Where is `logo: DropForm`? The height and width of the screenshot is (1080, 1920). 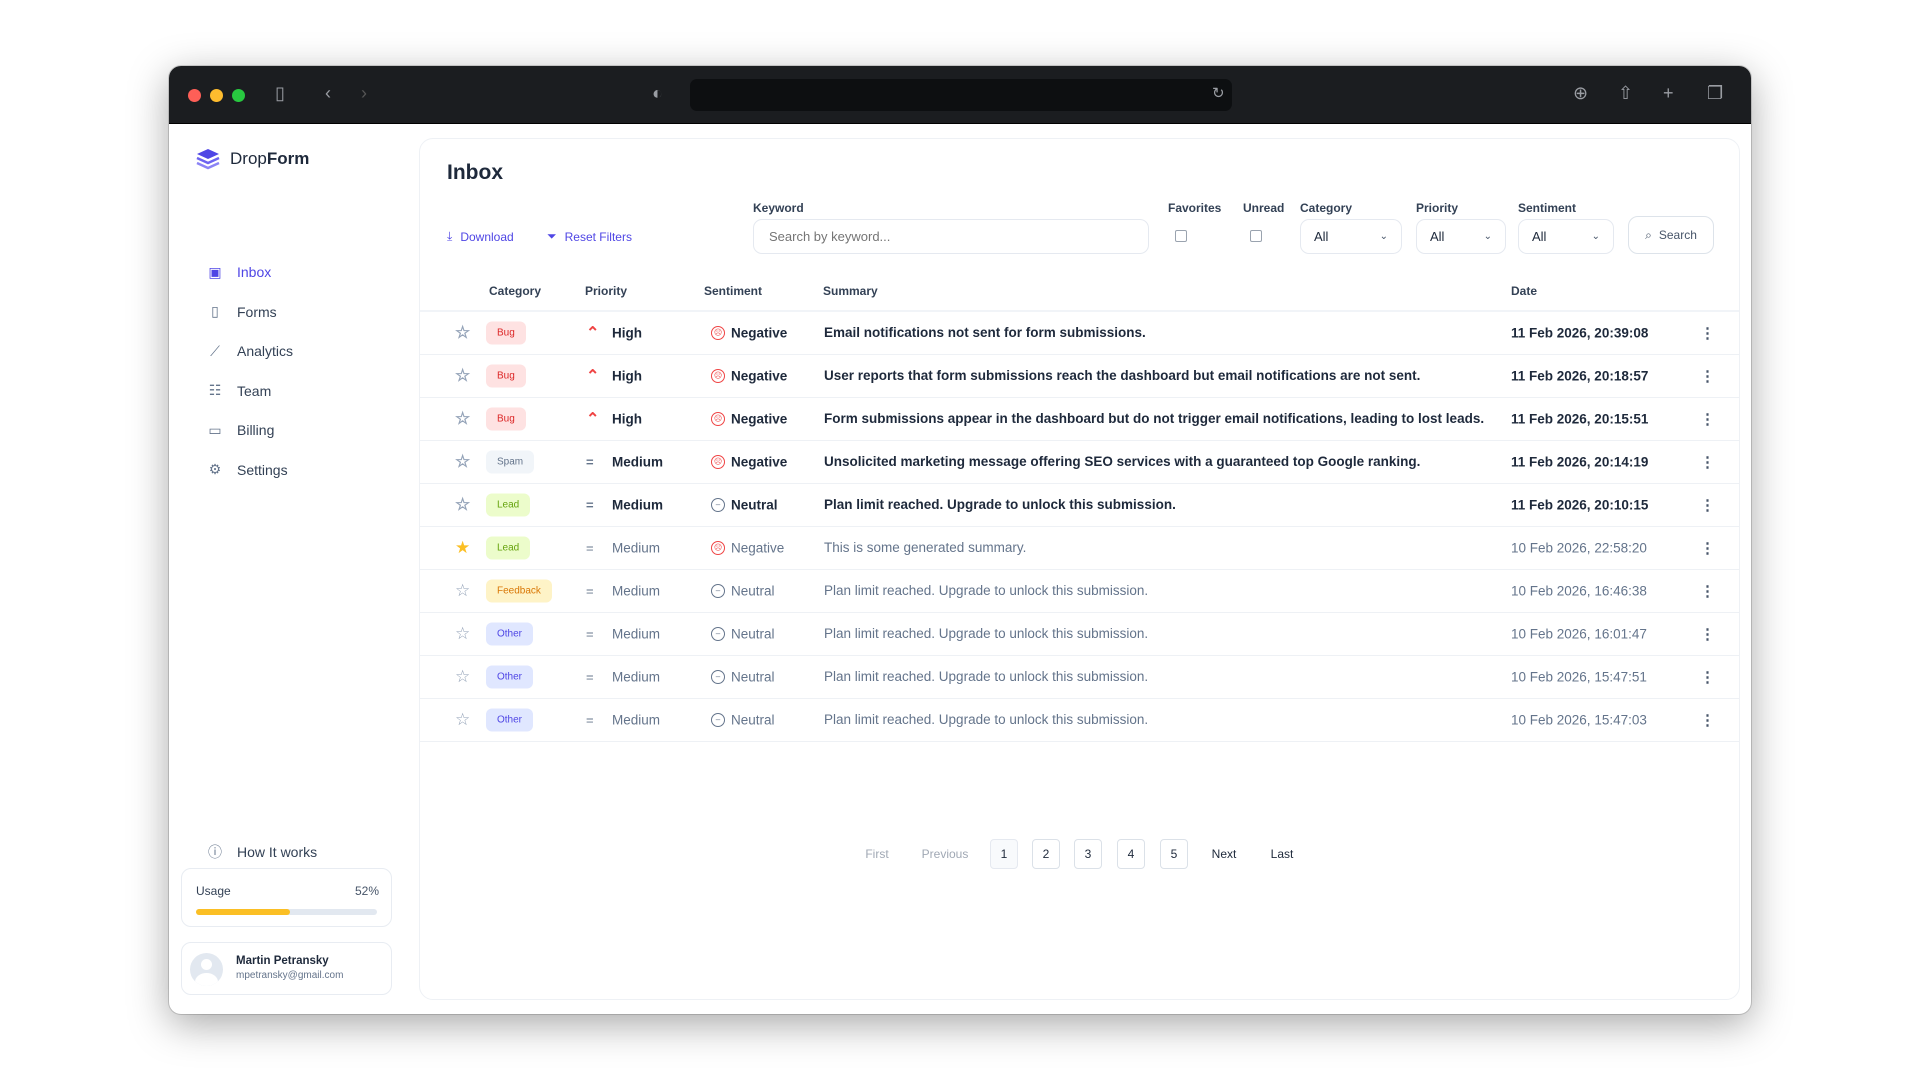
logo: DropForm is located at coordinates (252, 159).